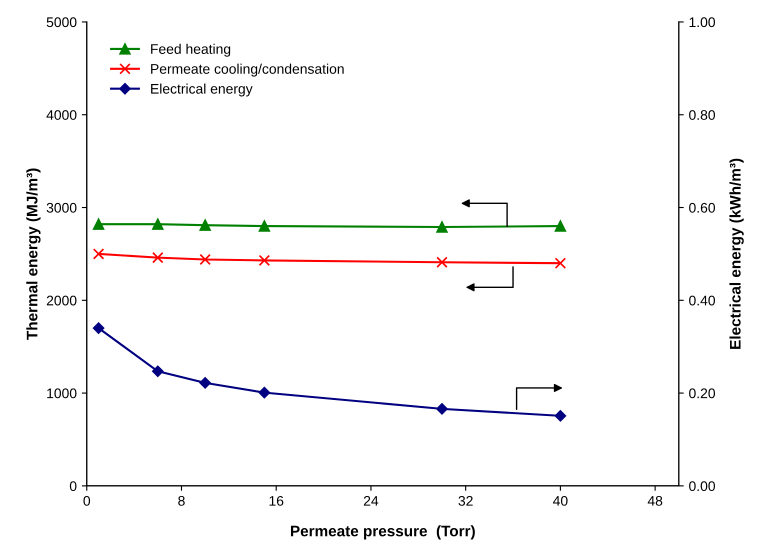  What do you see at coordinates (702, 301) in the screenshot?
I see `y2-tick-label: 0.40` at bounding box center [702, 301].